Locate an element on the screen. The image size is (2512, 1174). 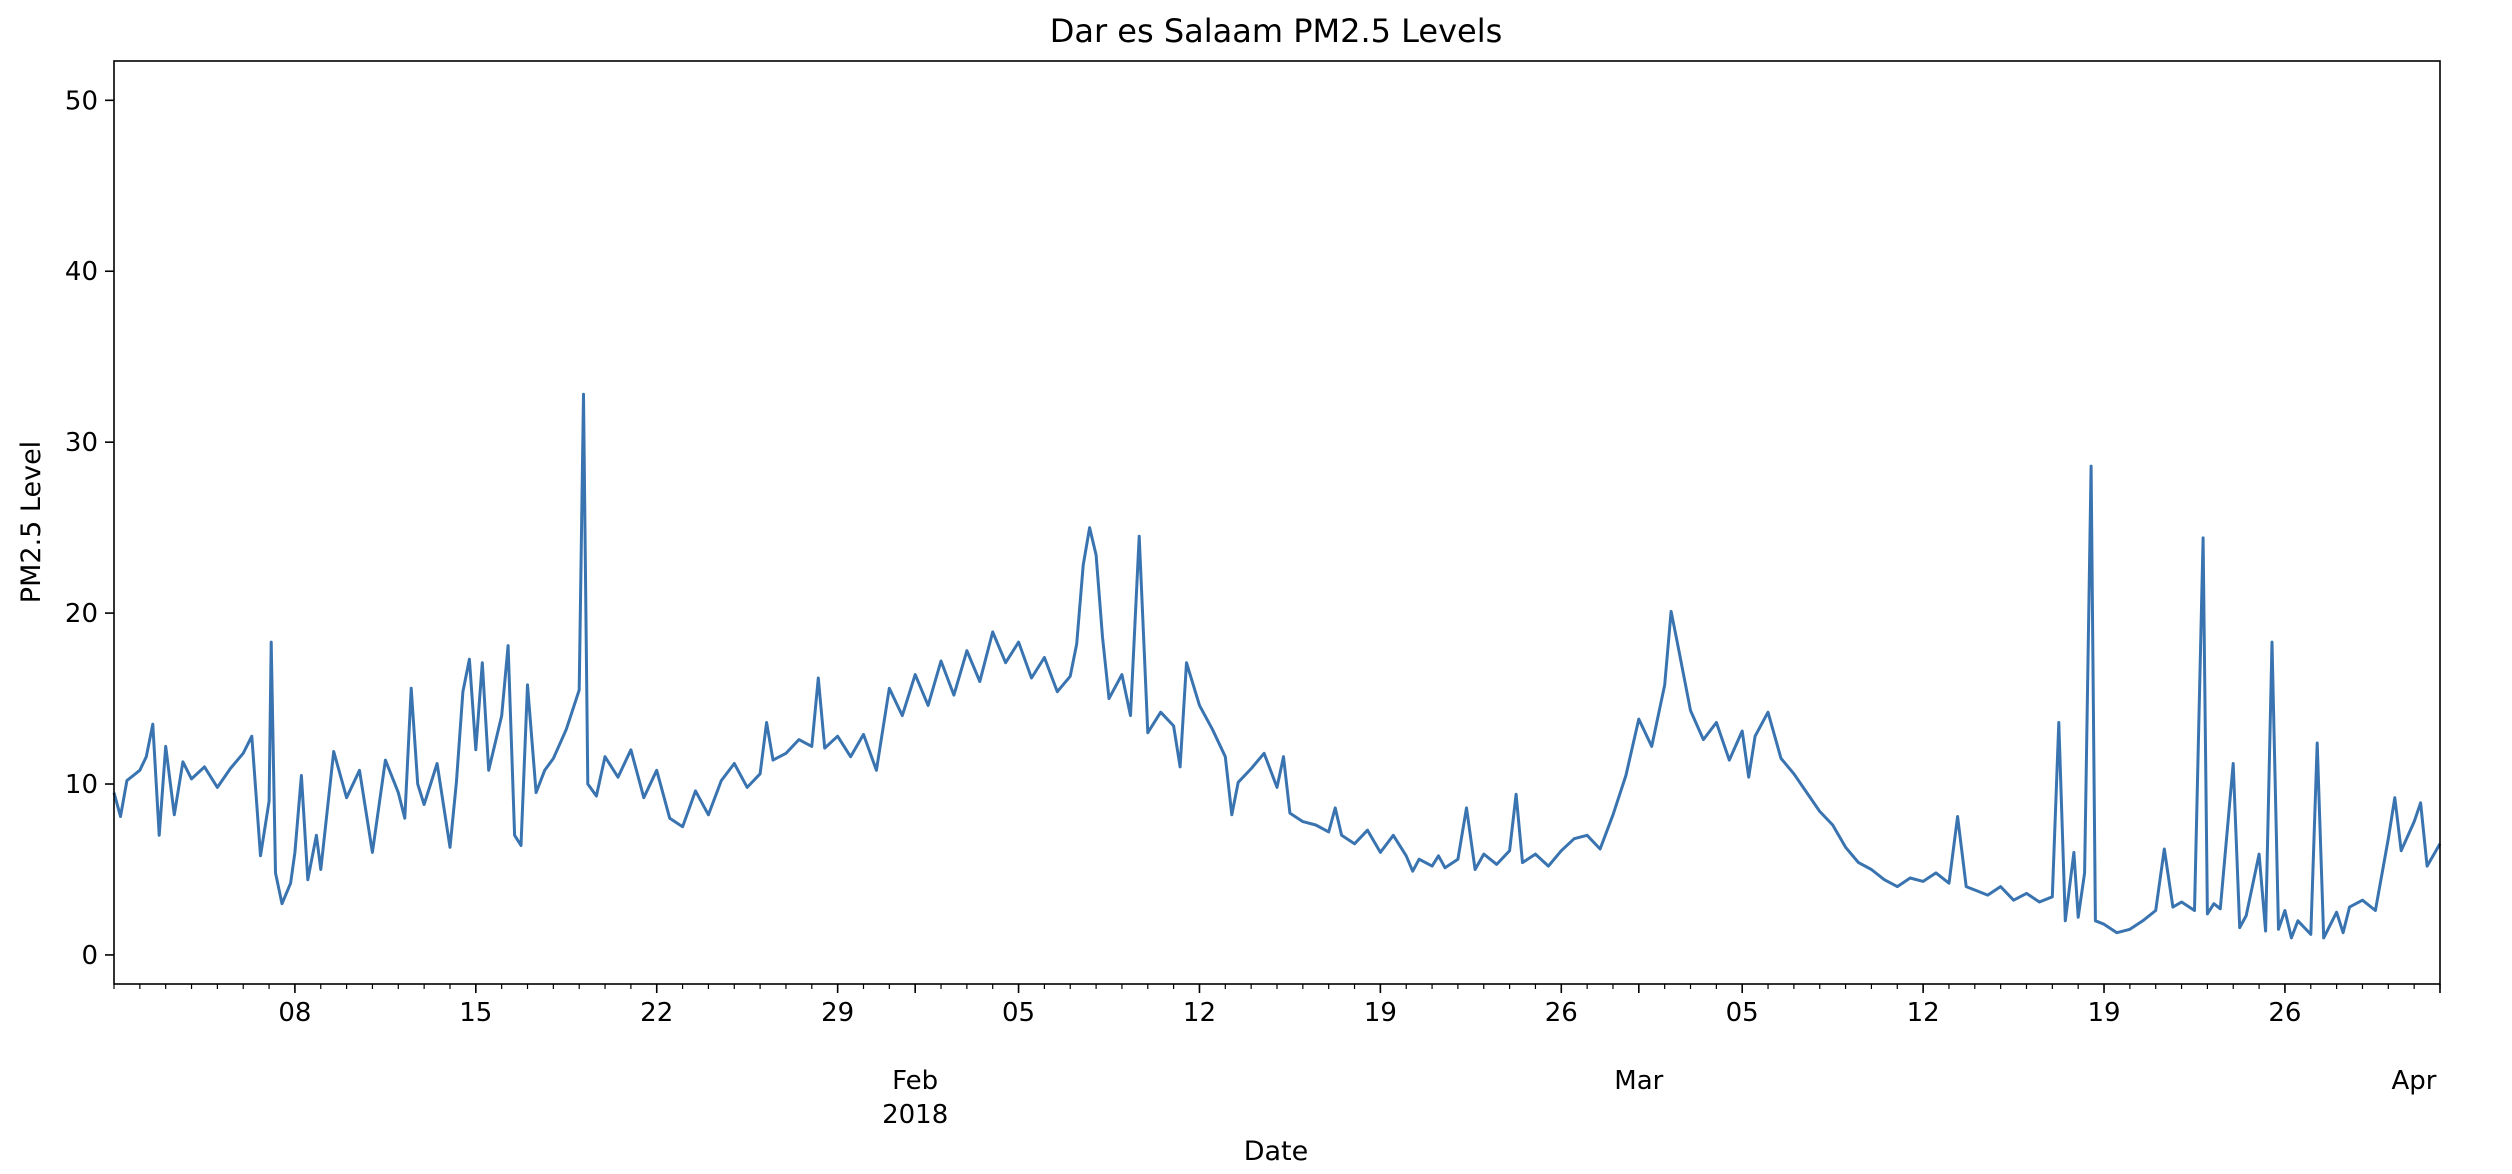
x-month-label: Mar is located at coordinates (1638, 1081).